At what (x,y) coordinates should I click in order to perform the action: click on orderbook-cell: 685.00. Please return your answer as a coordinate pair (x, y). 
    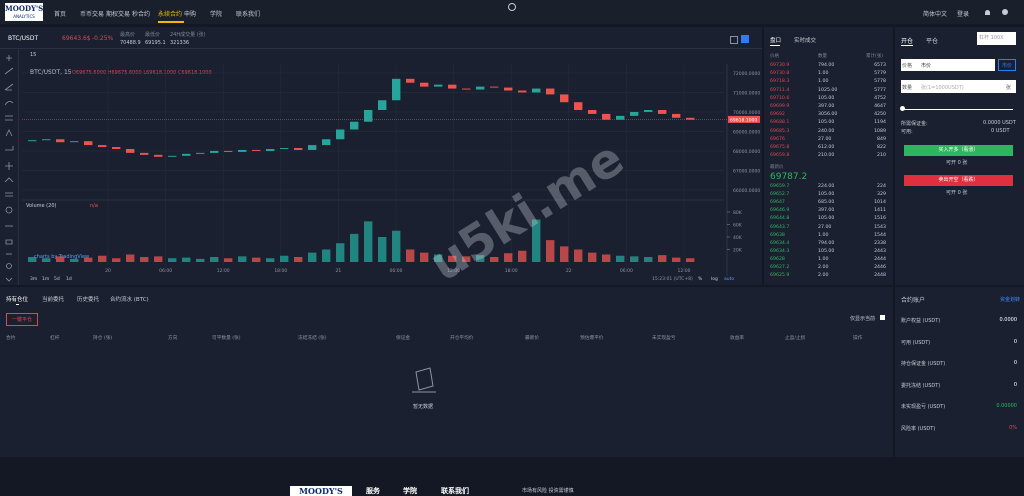
    Looking at the image, I should click on (826, 203).